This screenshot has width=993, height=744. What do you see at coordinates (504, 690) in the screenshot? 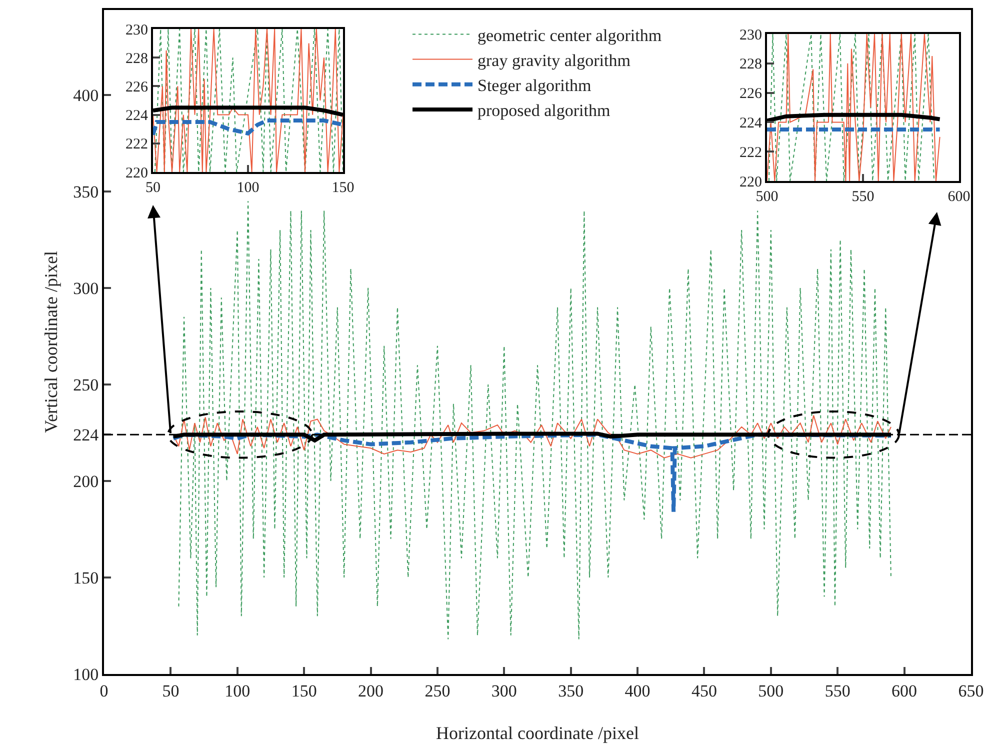
I see `x-tick-label: 300` at bounding box center [504, 690].